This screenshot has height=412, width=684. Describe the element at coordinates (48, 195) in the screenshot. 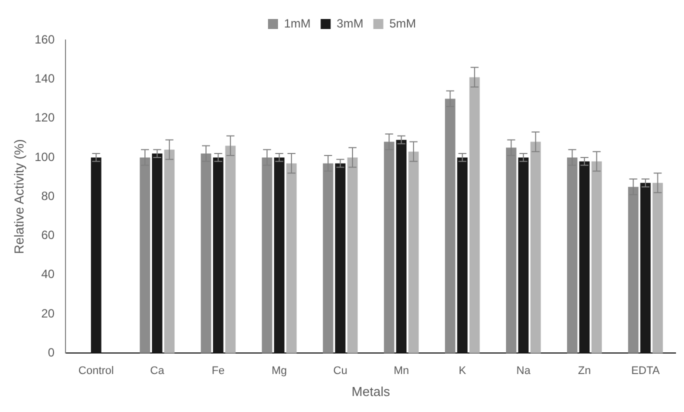

I see `y-tick-label: 80` at that location.